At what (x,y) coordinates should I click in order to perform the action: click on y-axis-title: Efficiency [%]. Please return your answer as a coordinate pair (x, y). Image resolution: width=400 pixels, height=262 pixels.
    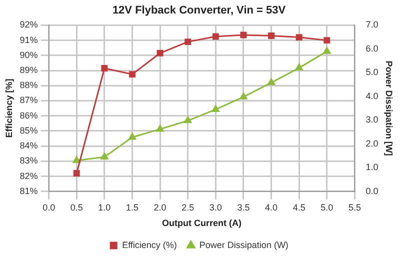
    Looking at the image, I should click on (9, 108).